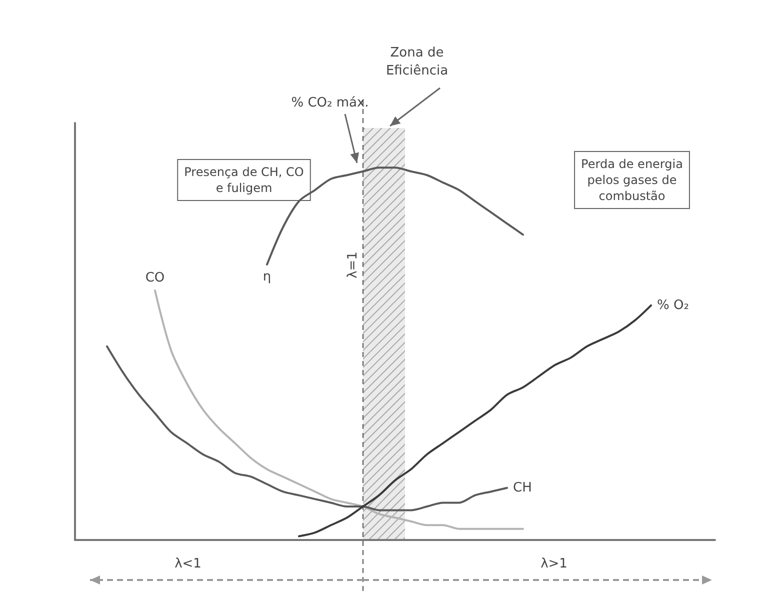 This screenshot has width=782, height=603. What do you see at coordinates (188, 564) in the screenshot?
I see `text: λ<1` at bounding box center [188, 564].